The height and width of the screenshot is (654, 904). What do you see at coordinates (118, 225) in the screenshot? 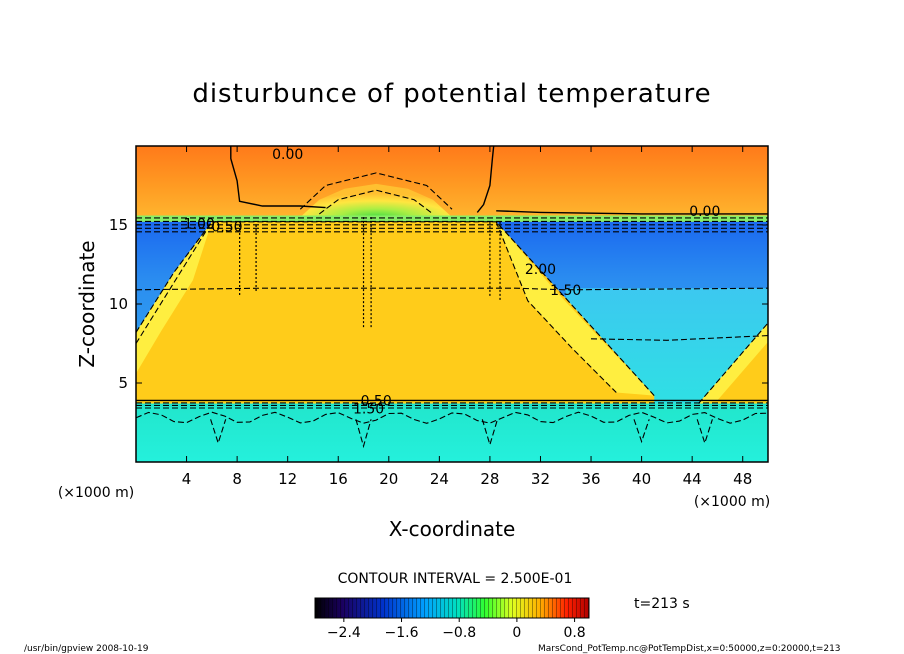
I see `y-tick-label: 15` at bounding box center [118, 225].